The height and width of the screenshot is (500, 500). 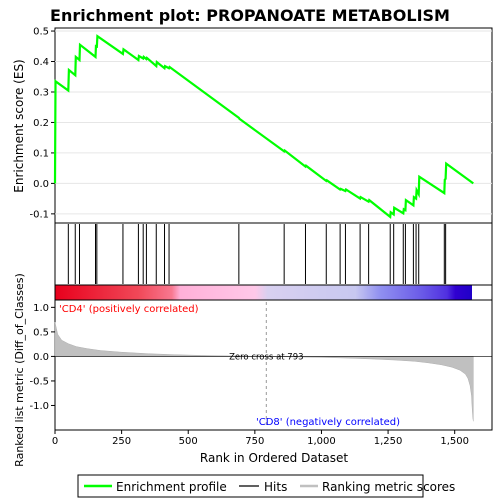 I want to click on zero-cross-label: Zero cross at 793, so click(x=266, y=357).